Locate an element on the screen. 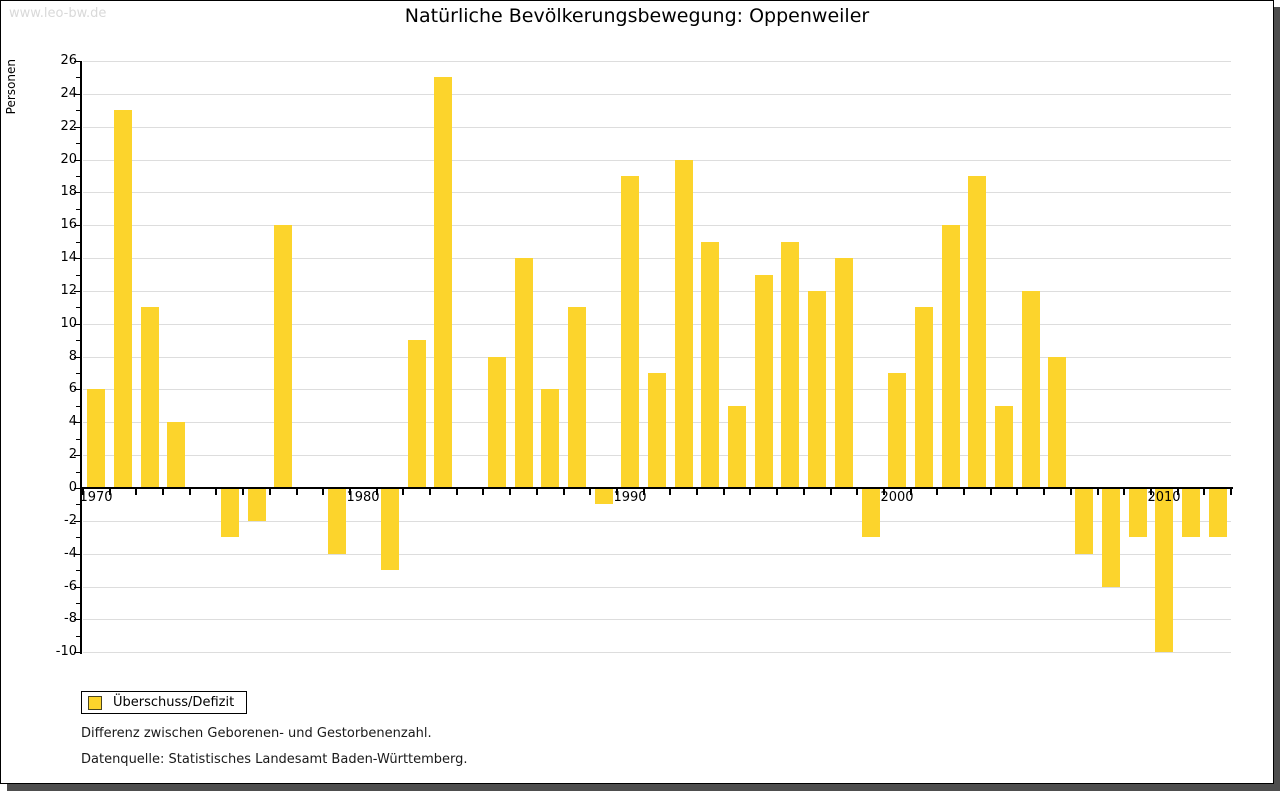 This screenshot has width=1280, height=791. y-axis-spine is located at coordinates (81, 357).